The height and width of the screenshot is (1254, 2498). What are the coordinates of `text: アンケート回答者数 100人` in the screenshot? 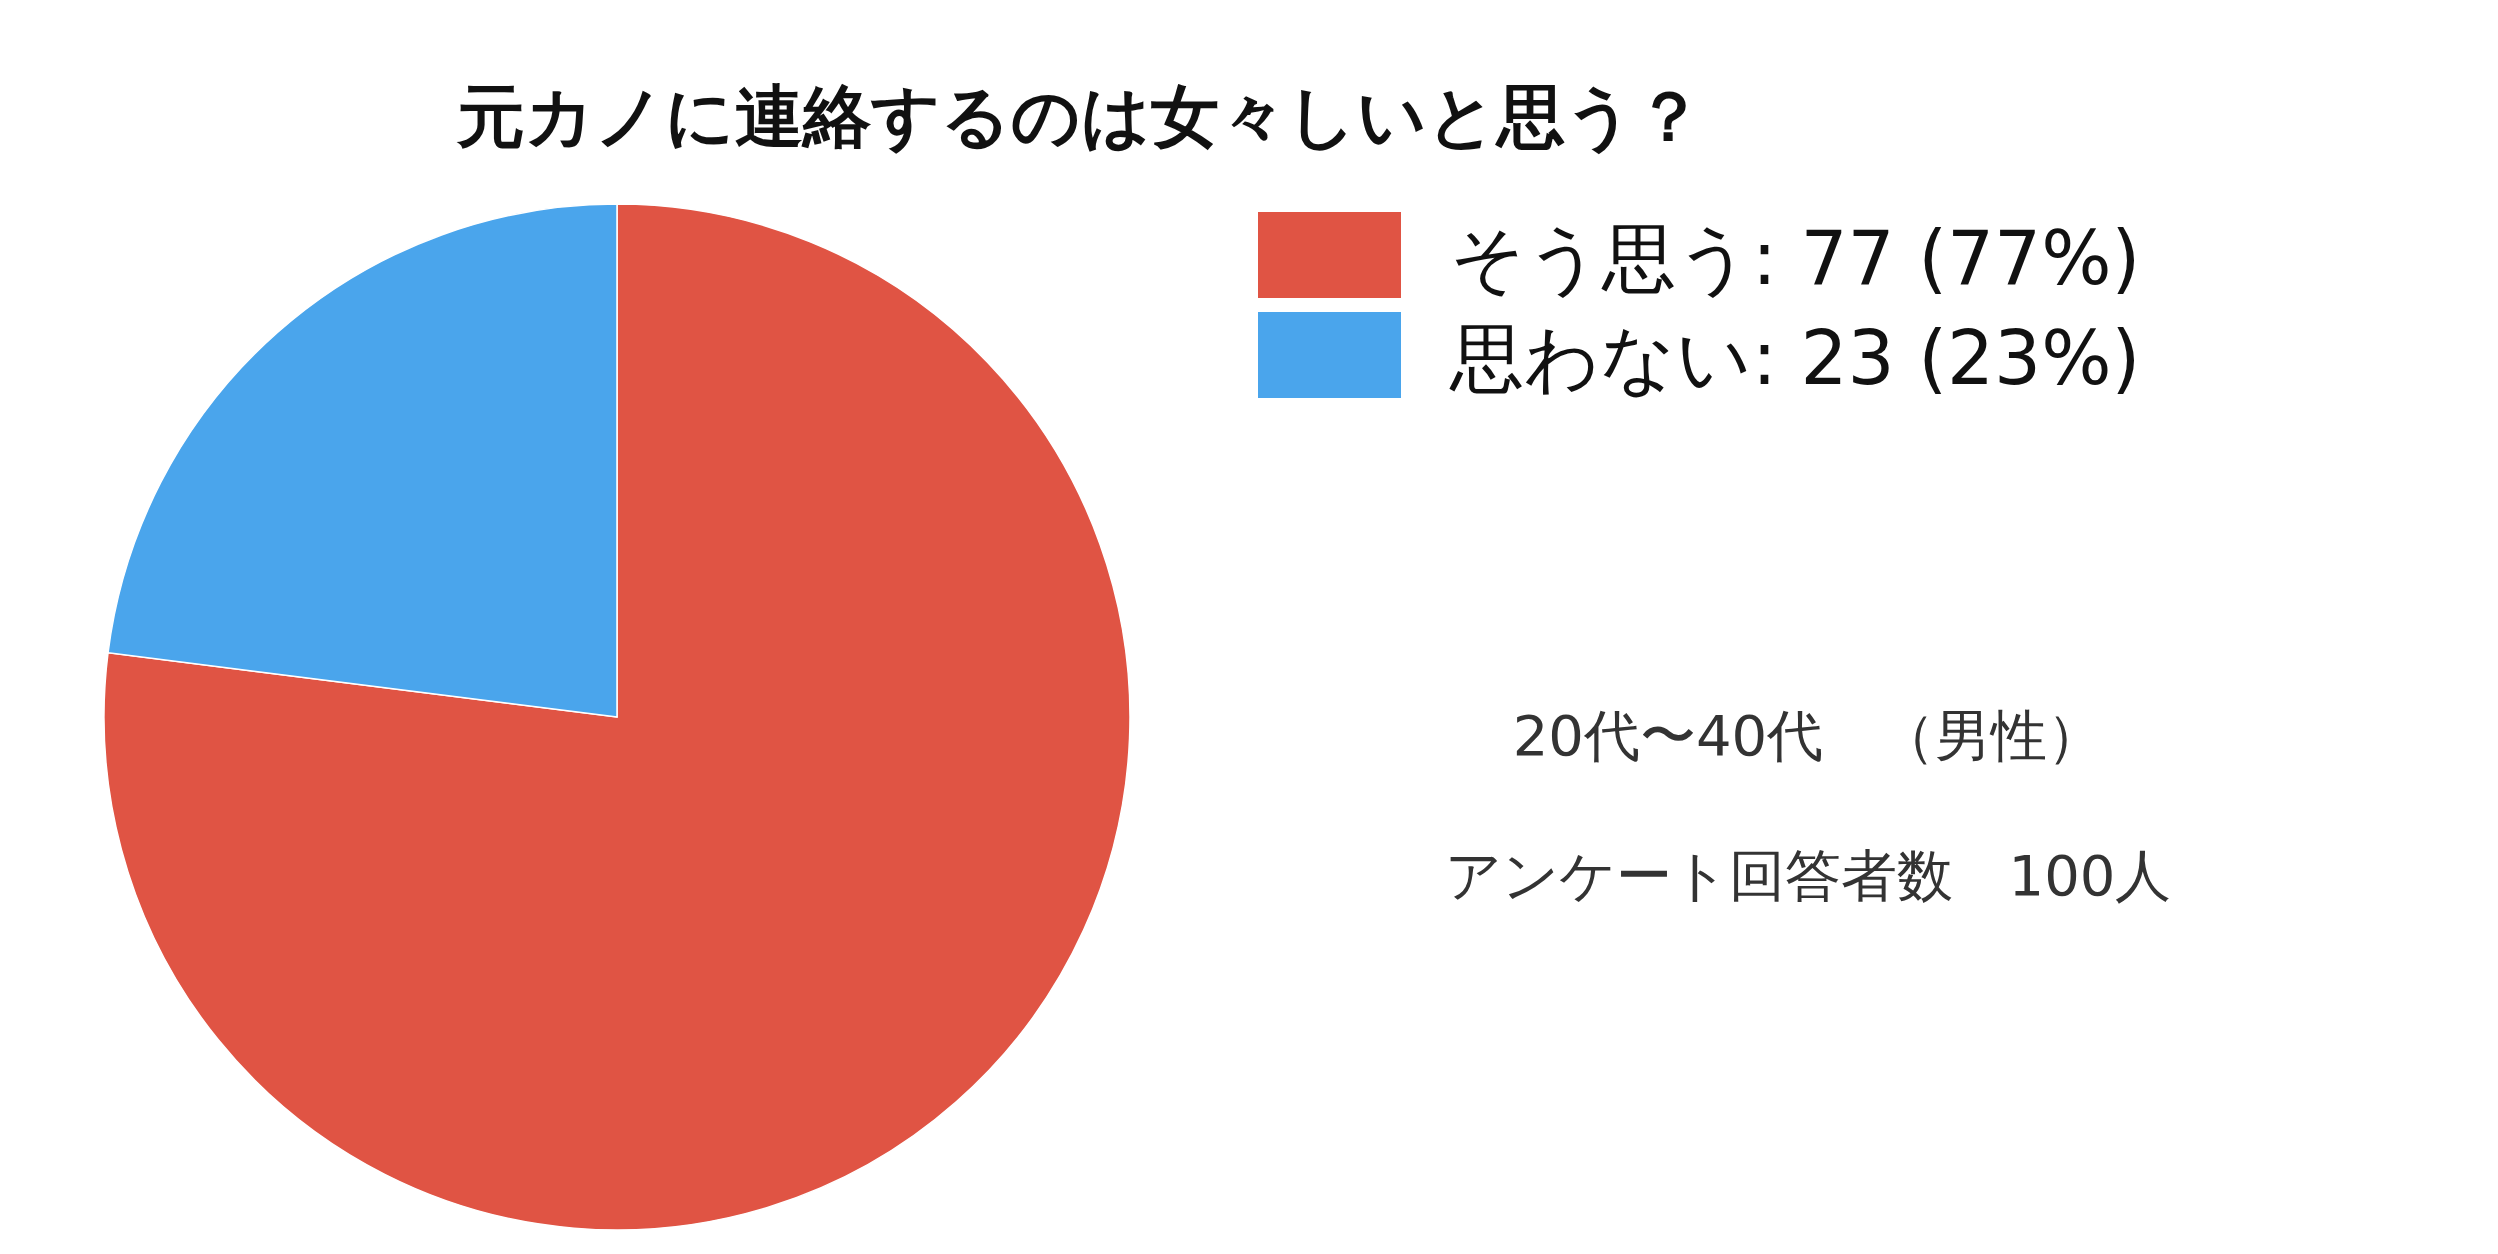 It's located at (1808, 875).